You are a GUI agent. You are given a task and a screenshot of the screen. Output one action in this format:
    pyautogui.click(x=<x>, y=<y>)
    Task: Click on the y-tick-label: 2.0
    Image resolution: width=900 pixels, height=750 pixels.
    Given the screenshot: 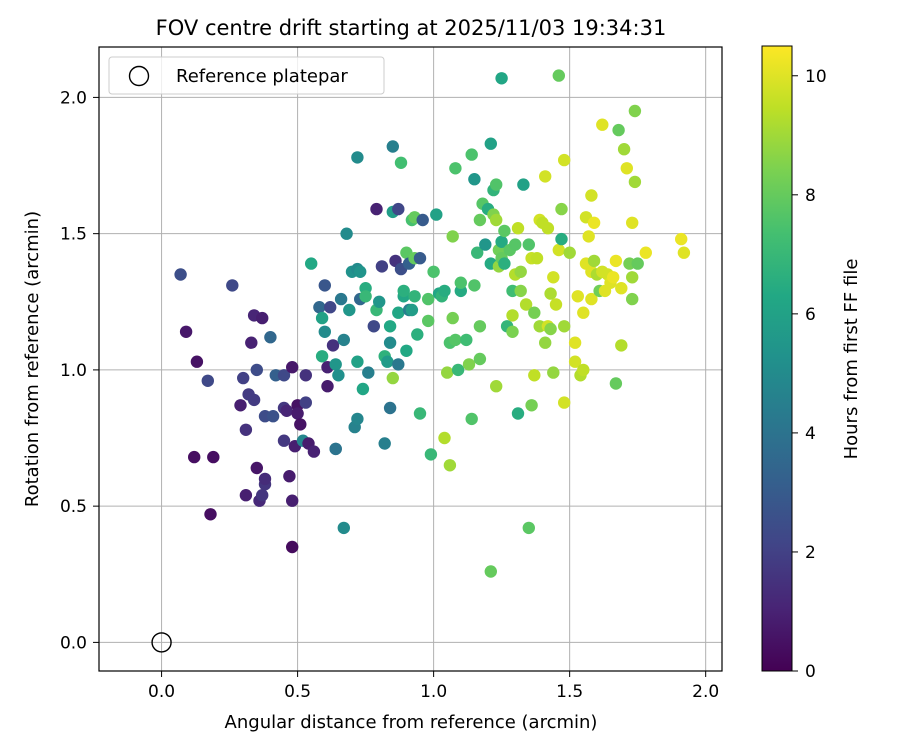 What is the action you would take?
    pyautogui.click(x=73, y=98)
    